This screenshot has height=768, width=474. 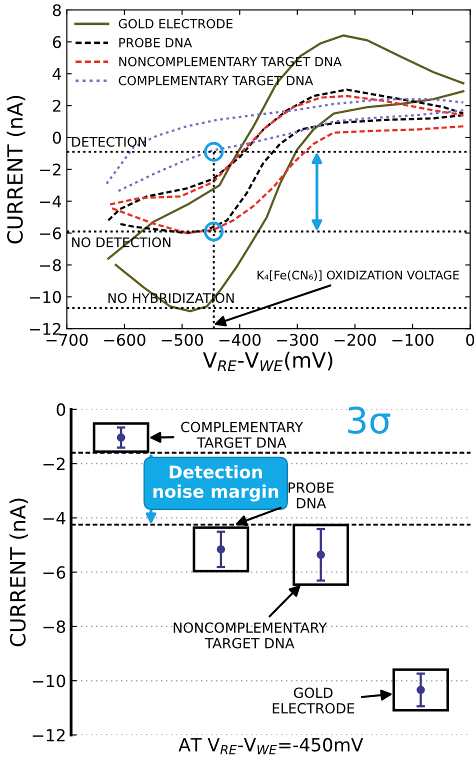 What do you see at coordinates (125, 340) in the screenshot?
I see `x-tick-label: −600` at bounding box center [125, 340].